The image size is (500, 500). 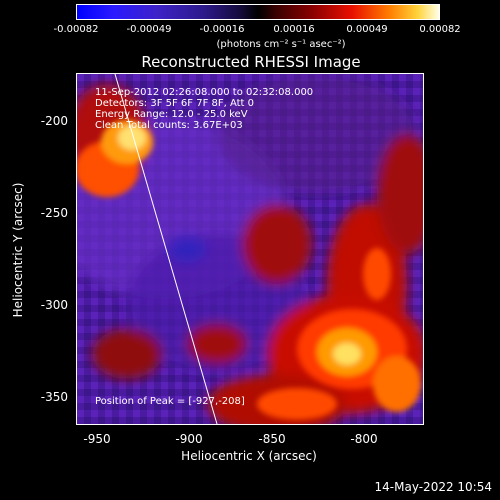 What do you see at coordinates (367, 29) in the screenshot?
I see `colorbar-tick: 0.00049` at bounding box center [367, 29].